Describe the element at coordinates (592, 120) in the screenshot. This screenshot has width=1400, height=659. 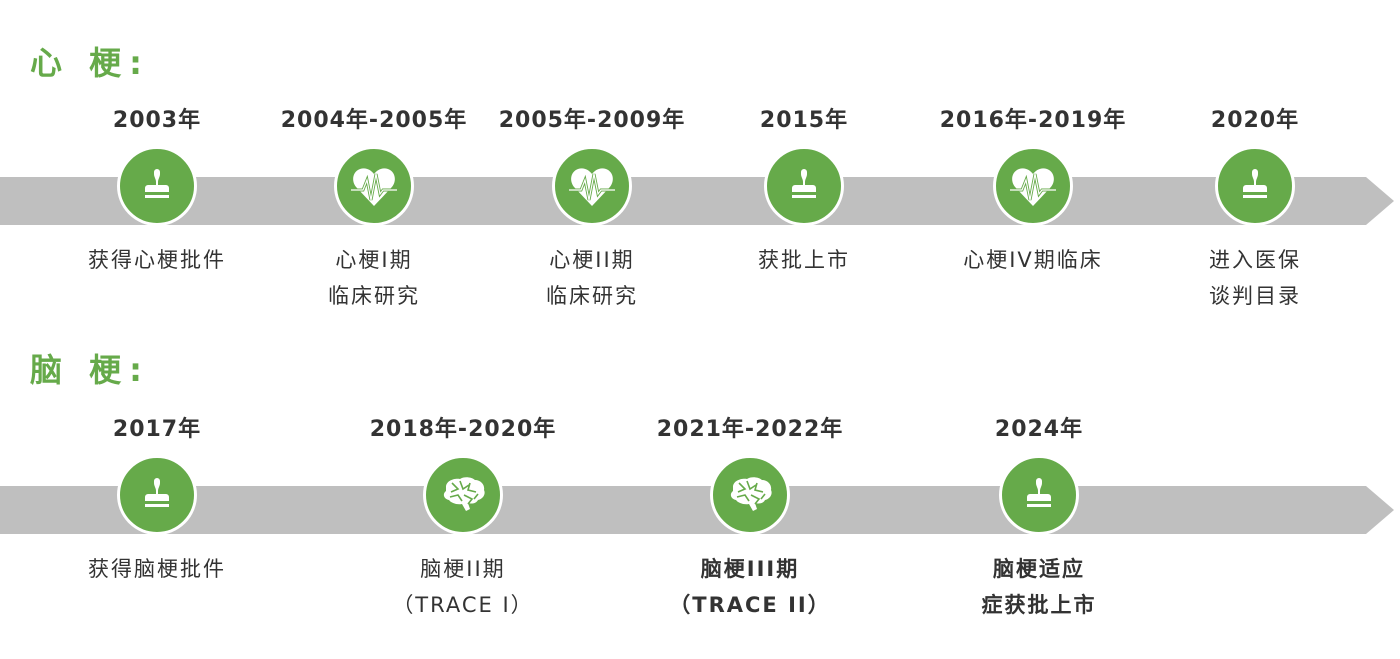
I see `milestone-year: 2005年-2009年` at that location.